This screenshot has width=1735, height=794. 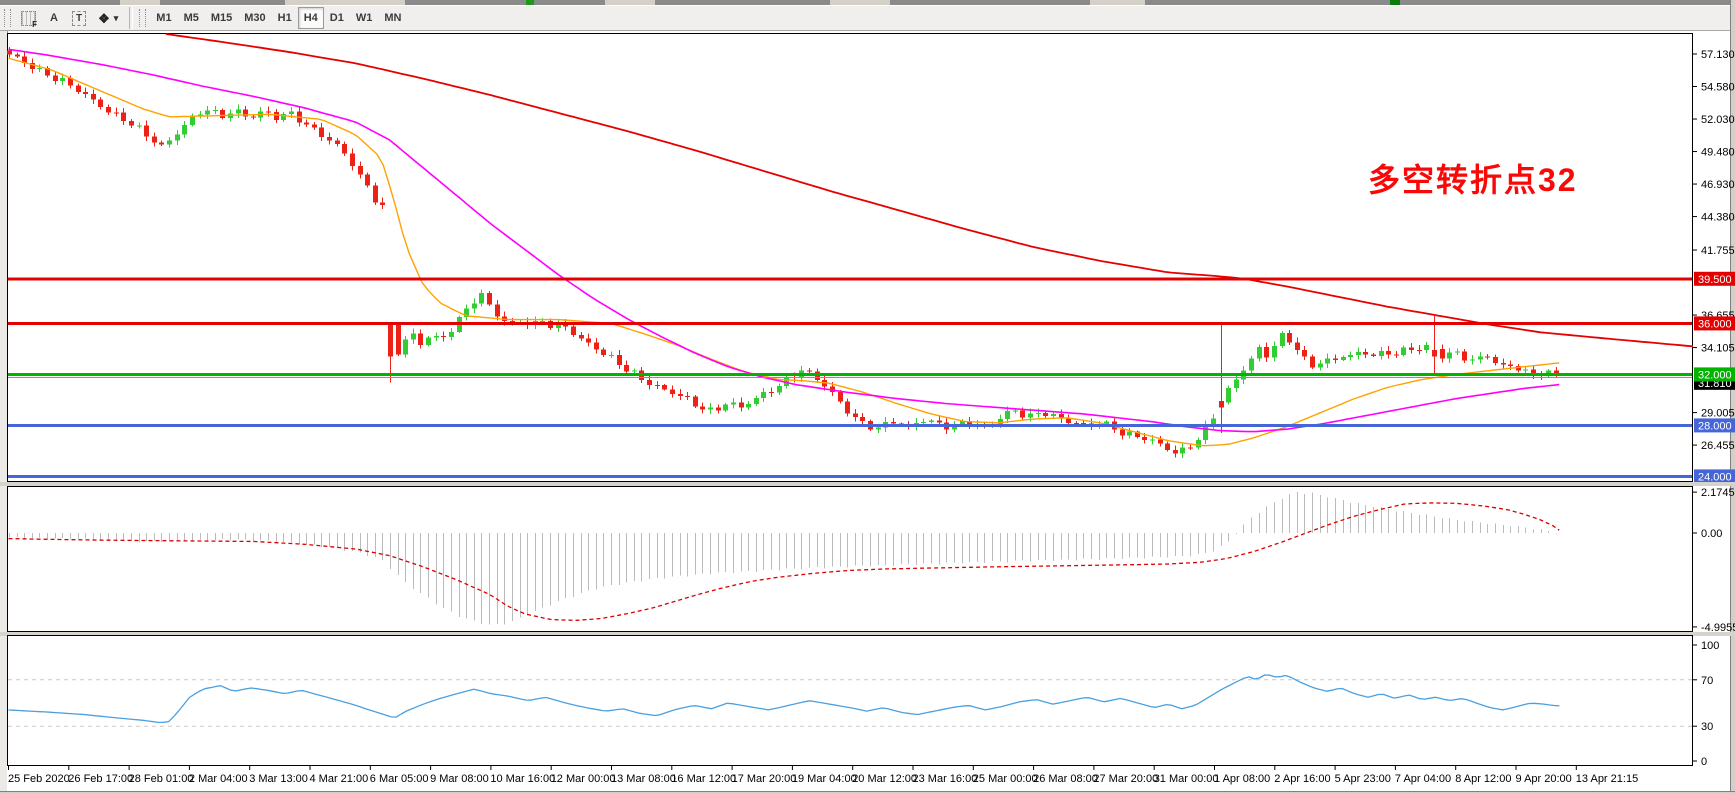 I want to click on svg-text: 3 Mar 13:00, so click(x=278, y=779).